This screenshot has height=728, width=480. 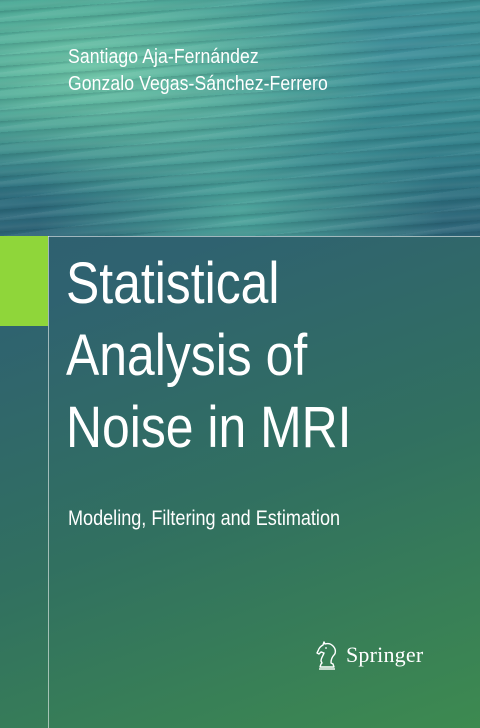 I want to click on publisher-mark: Springer, so click(x=368, y=655).